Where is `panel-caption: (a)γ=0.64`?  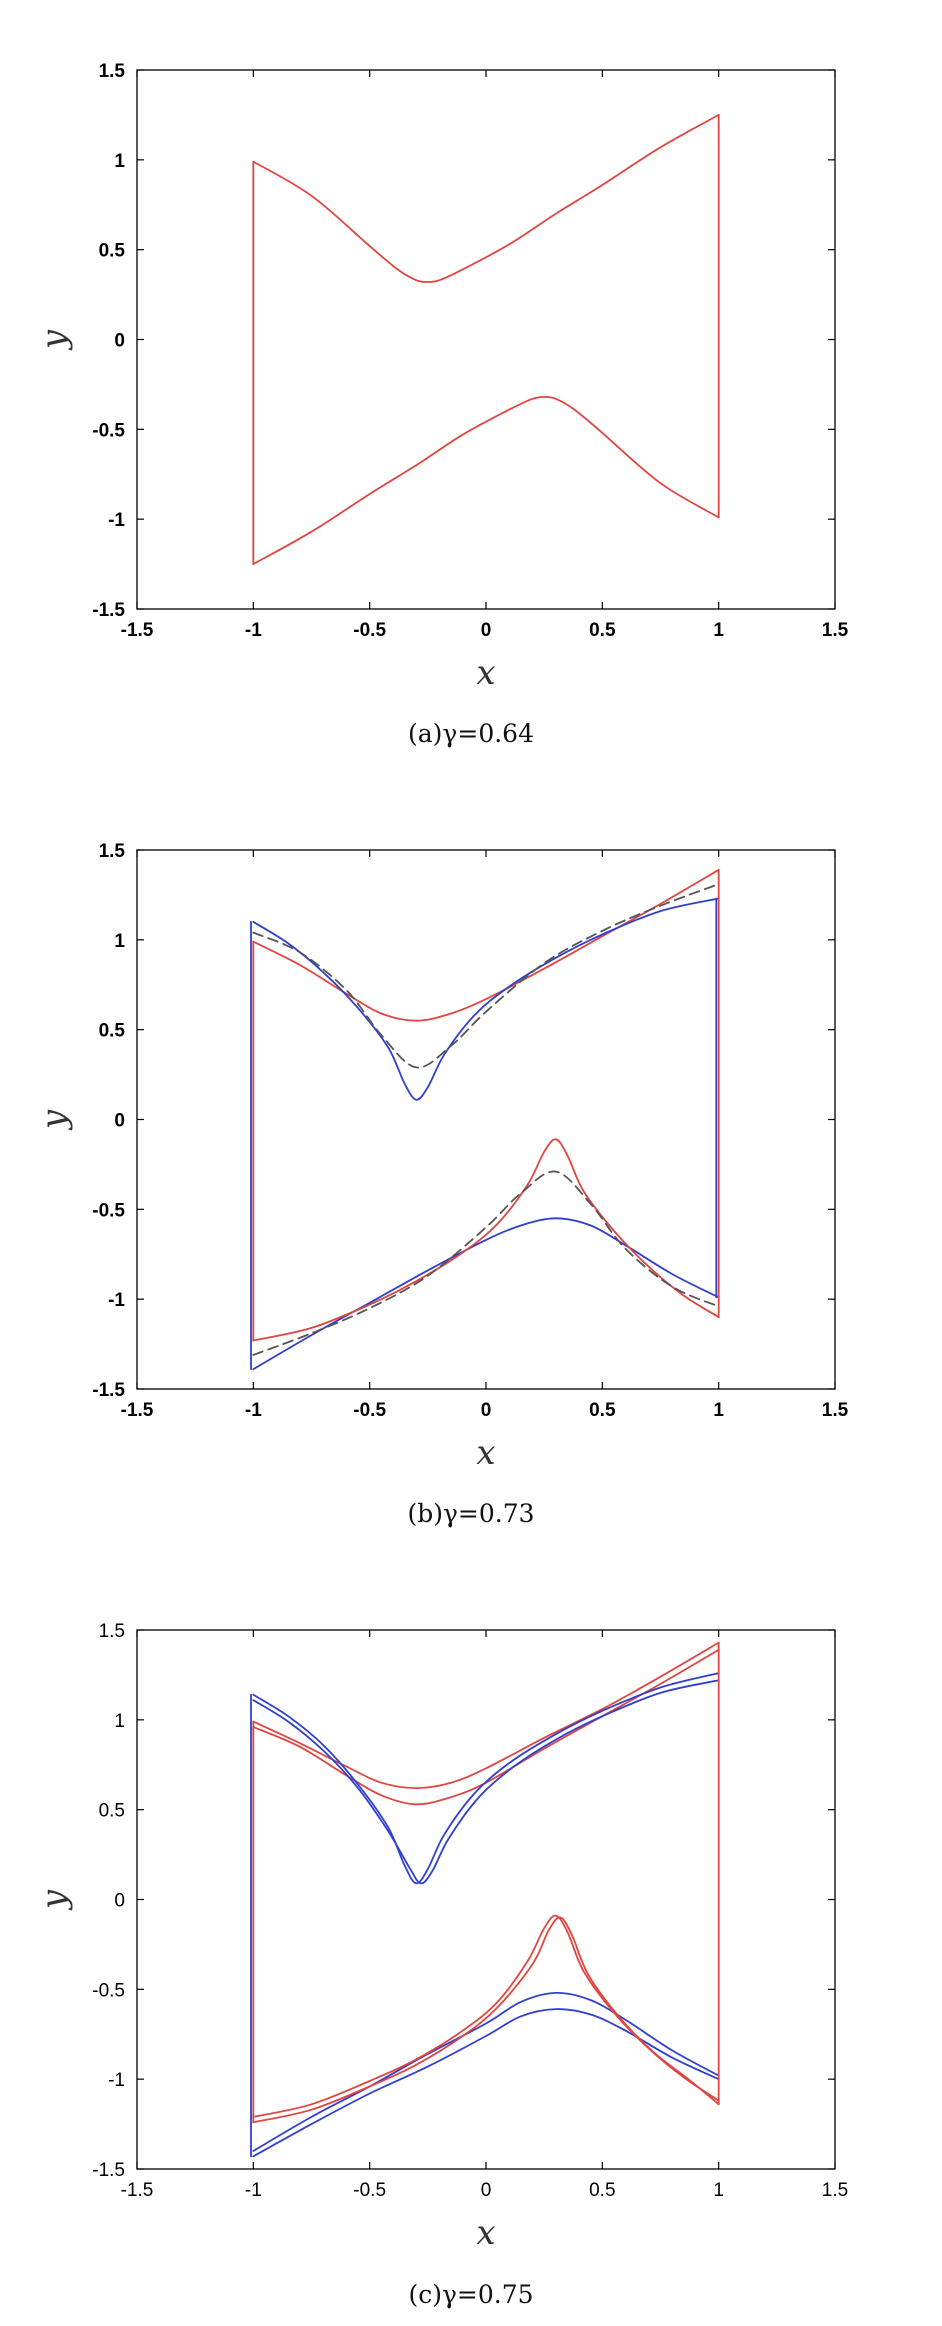 panel-caption: (a)γ=0.64 is located at coordinates (471, 733).